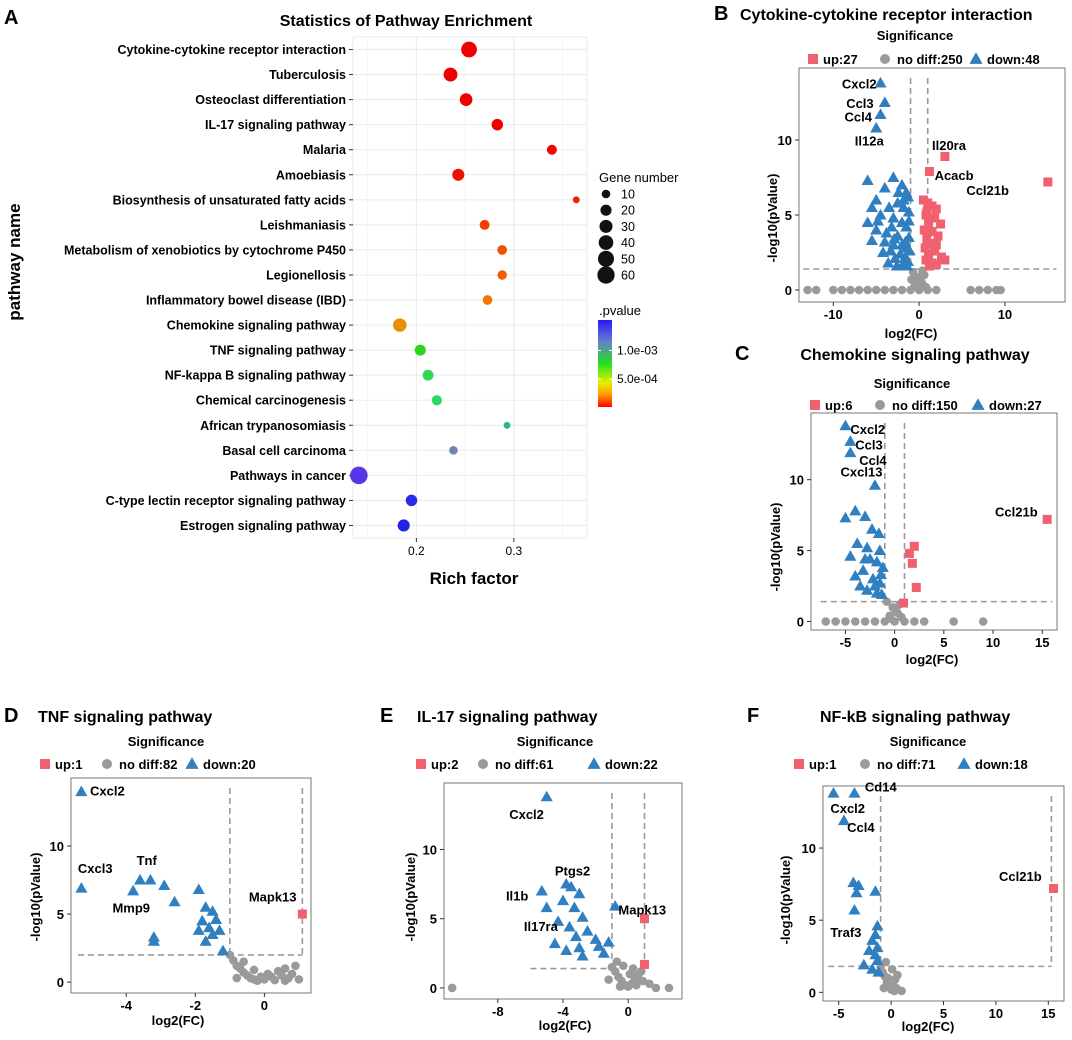 This screenshot has height=1040, width=1072. What do you see at coordinates (912, 383) in the screenshot?
I see `panel-c-legend-title: Significance` at bounding box center [912, 383].